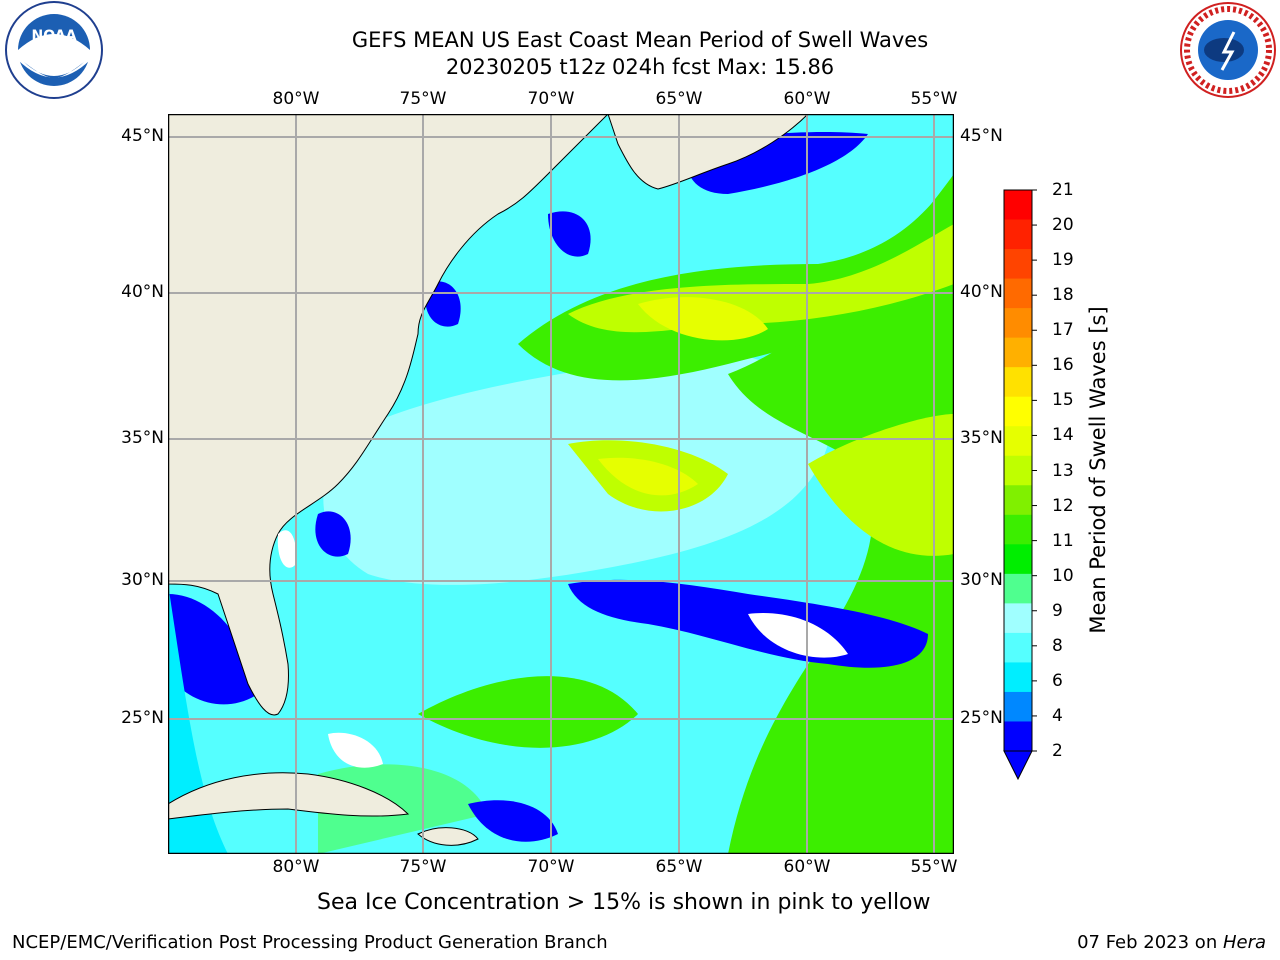 The width and height of the screenshot is (1280, 960). What do you see at coordinates (423, 99) in the screenshot?
I see `lon-tick-top: 75°W` at bounding box center [423, 99].